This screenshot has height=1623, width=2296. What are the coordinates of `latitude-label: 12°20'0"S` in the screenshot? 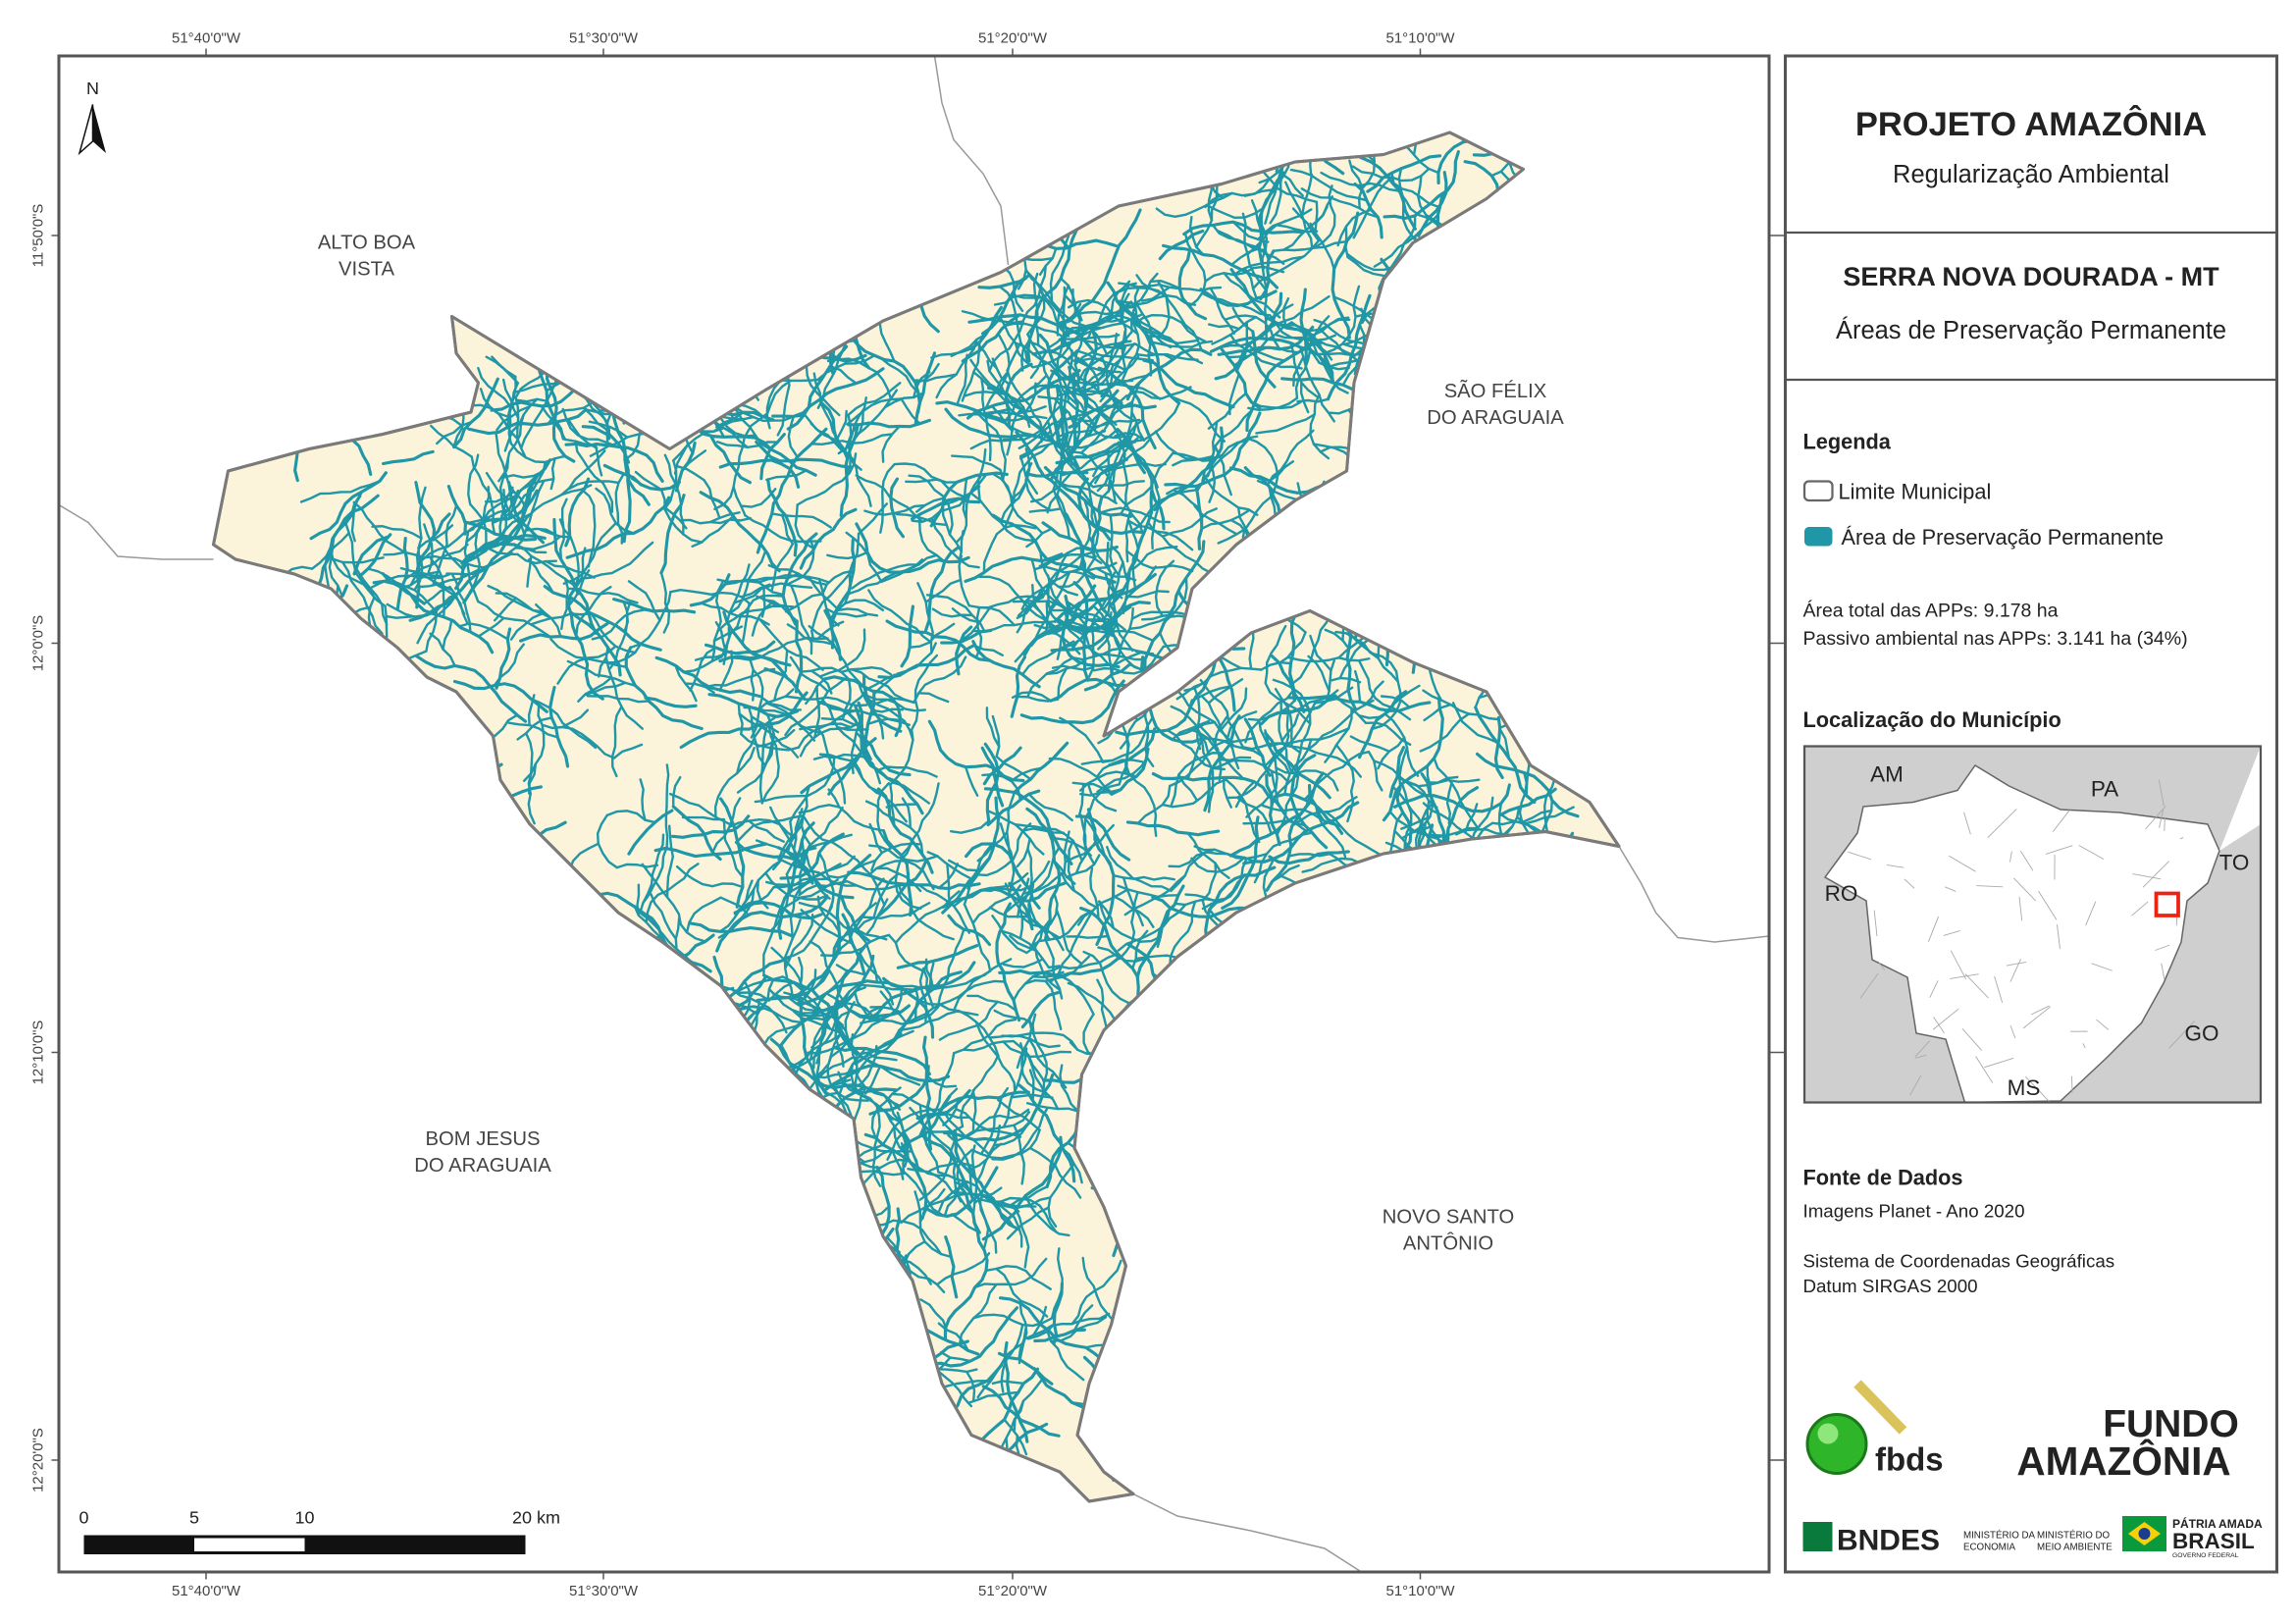 It's located at (38, 1460).